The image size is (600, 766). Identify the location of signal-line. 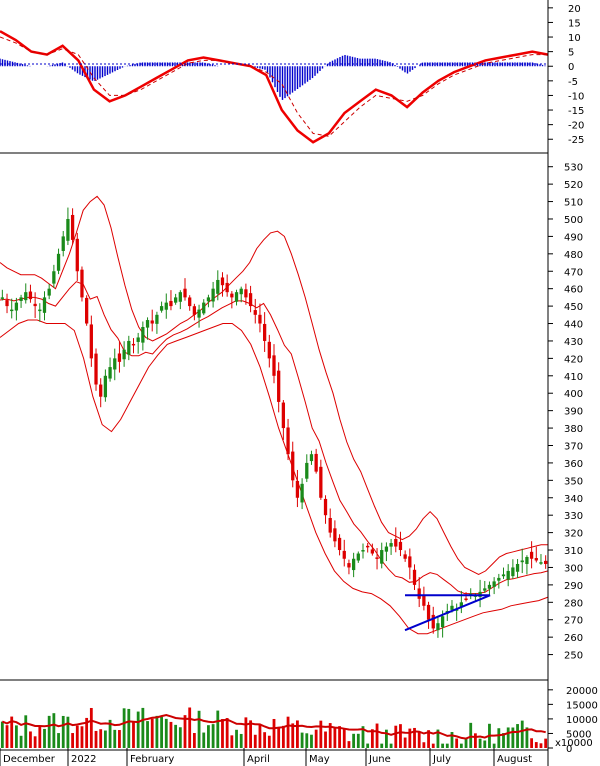
(274, 86).